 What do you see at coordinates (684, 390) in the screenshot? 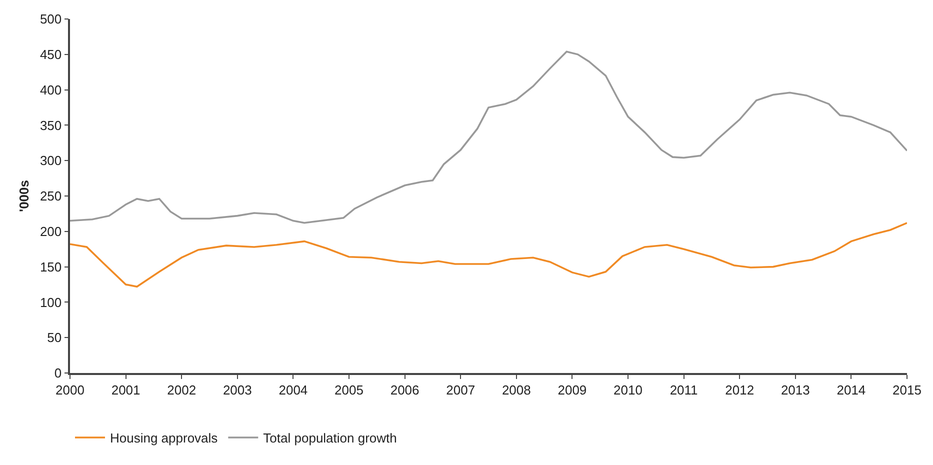
I see `x-tick-label: 2011` at bounding box center [684, 390].